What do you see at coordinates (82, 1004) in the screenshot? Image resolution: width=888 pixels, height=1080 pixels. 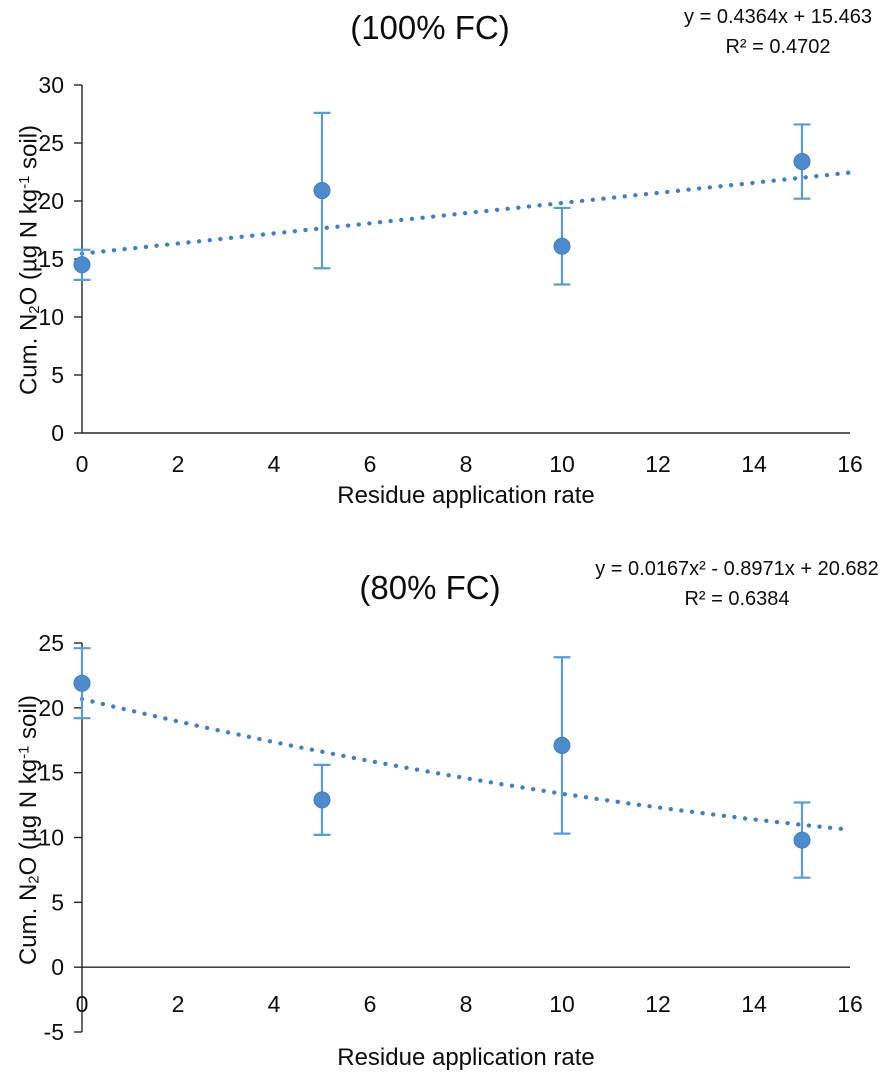 I see `chart2-x-tick-label: 0` at bounding box center [82, 1004].